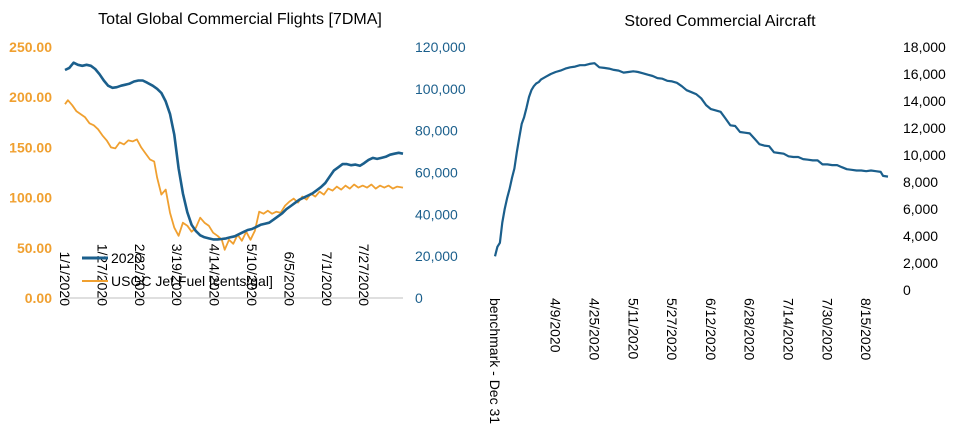  I want to click on stored-x-tick-label: 7/30/2020, so click(827, 329).